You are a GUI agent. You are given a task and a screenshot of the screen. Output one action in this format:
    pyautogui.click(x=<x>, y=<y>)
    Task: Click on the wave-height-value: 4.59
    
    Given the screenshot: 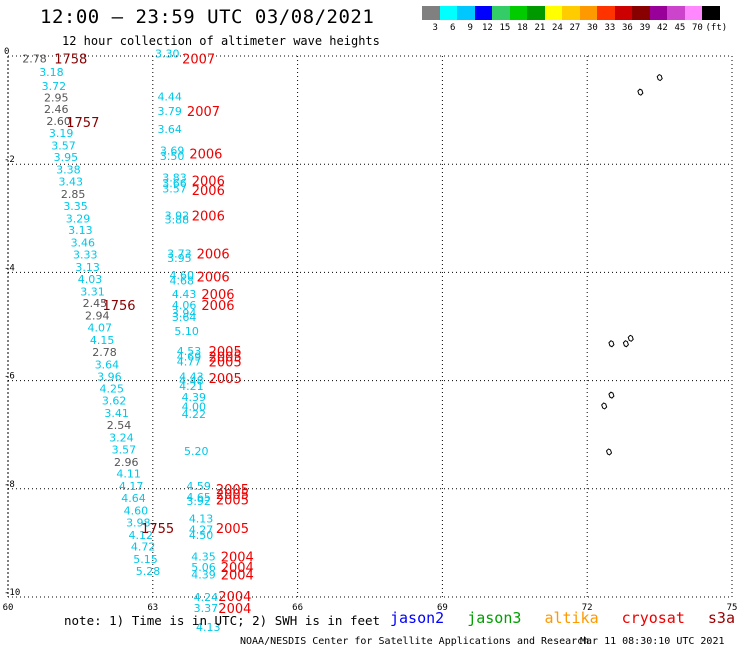 What is the action you would take?
    pyautogui.click(x=198, y=486)
    